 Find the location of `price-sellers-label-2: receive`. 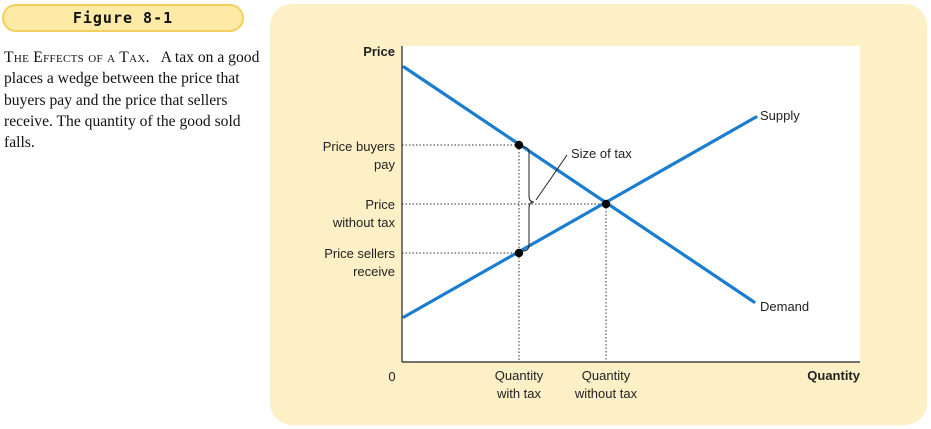

price-sellers-label-2: receive is located at coordinates (374, 271).